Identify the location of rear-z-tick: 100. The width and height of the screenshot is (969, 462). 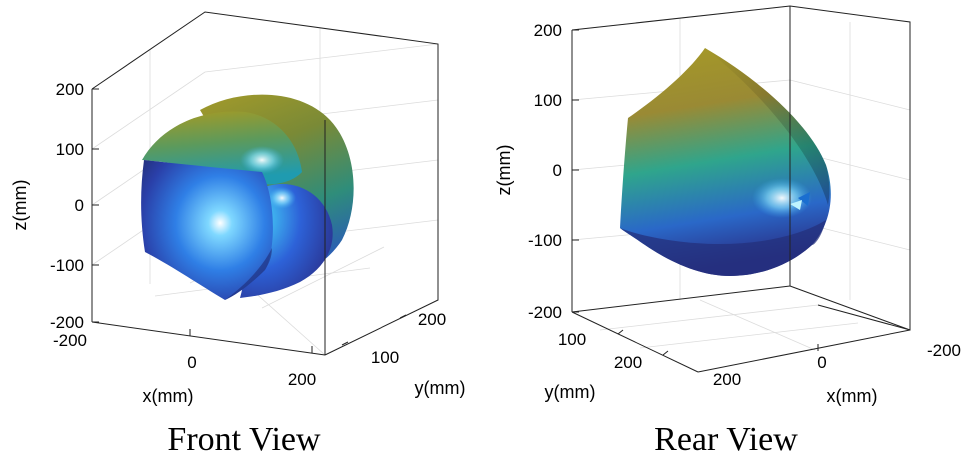
(548, 100).